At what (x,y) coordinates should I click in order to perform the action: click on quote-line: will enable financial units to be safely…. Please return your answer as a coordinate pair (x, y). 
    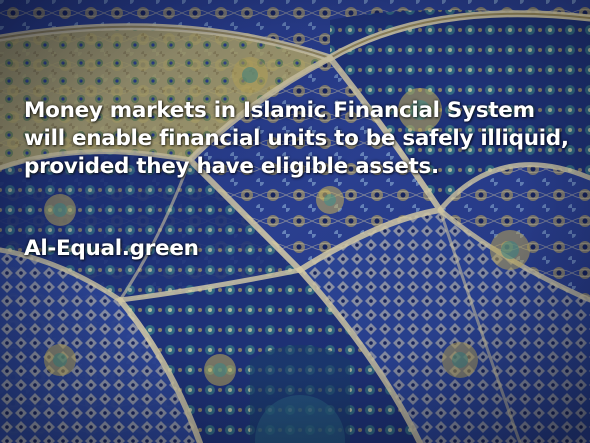
    Looking at the image, I should click on (296, 138).